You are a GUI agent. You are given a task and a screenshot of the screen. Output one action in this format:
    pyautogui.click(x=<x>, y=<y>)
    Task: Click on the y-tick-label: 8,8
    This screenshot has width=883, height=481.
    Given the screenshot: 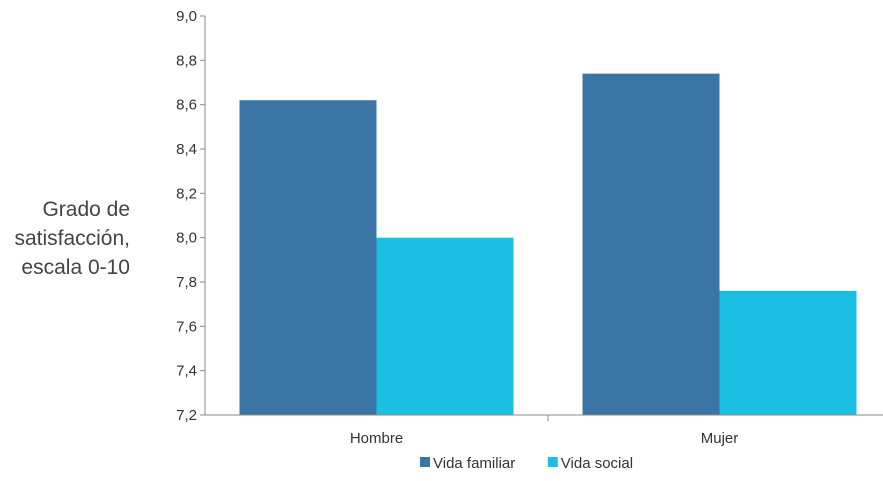 What is the action you would take?
    pyautogui.click(x=186, y=60)
    